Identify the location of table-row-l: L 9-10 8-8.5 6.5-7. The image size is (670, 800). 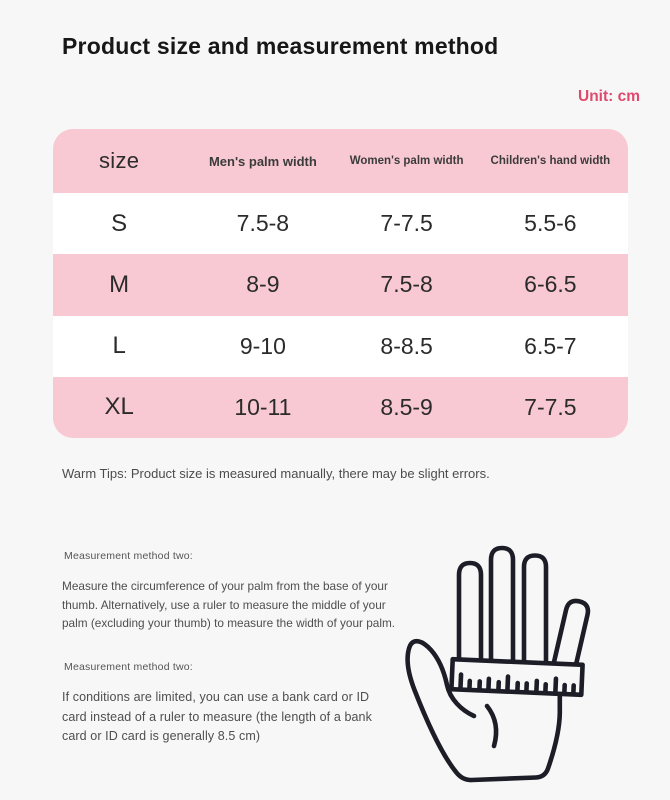
(340, 346).